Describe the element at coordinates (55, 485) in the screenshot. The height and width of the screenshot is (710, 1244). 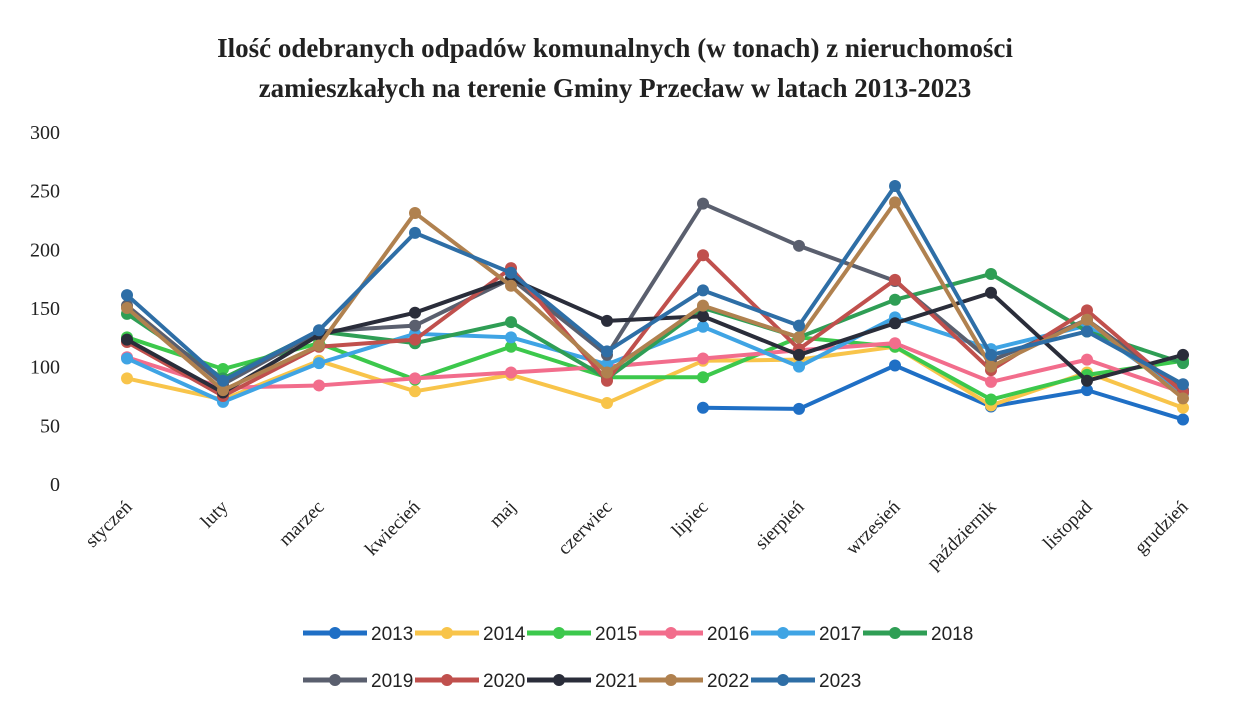
I see `y-tick-label: 0` at that location.